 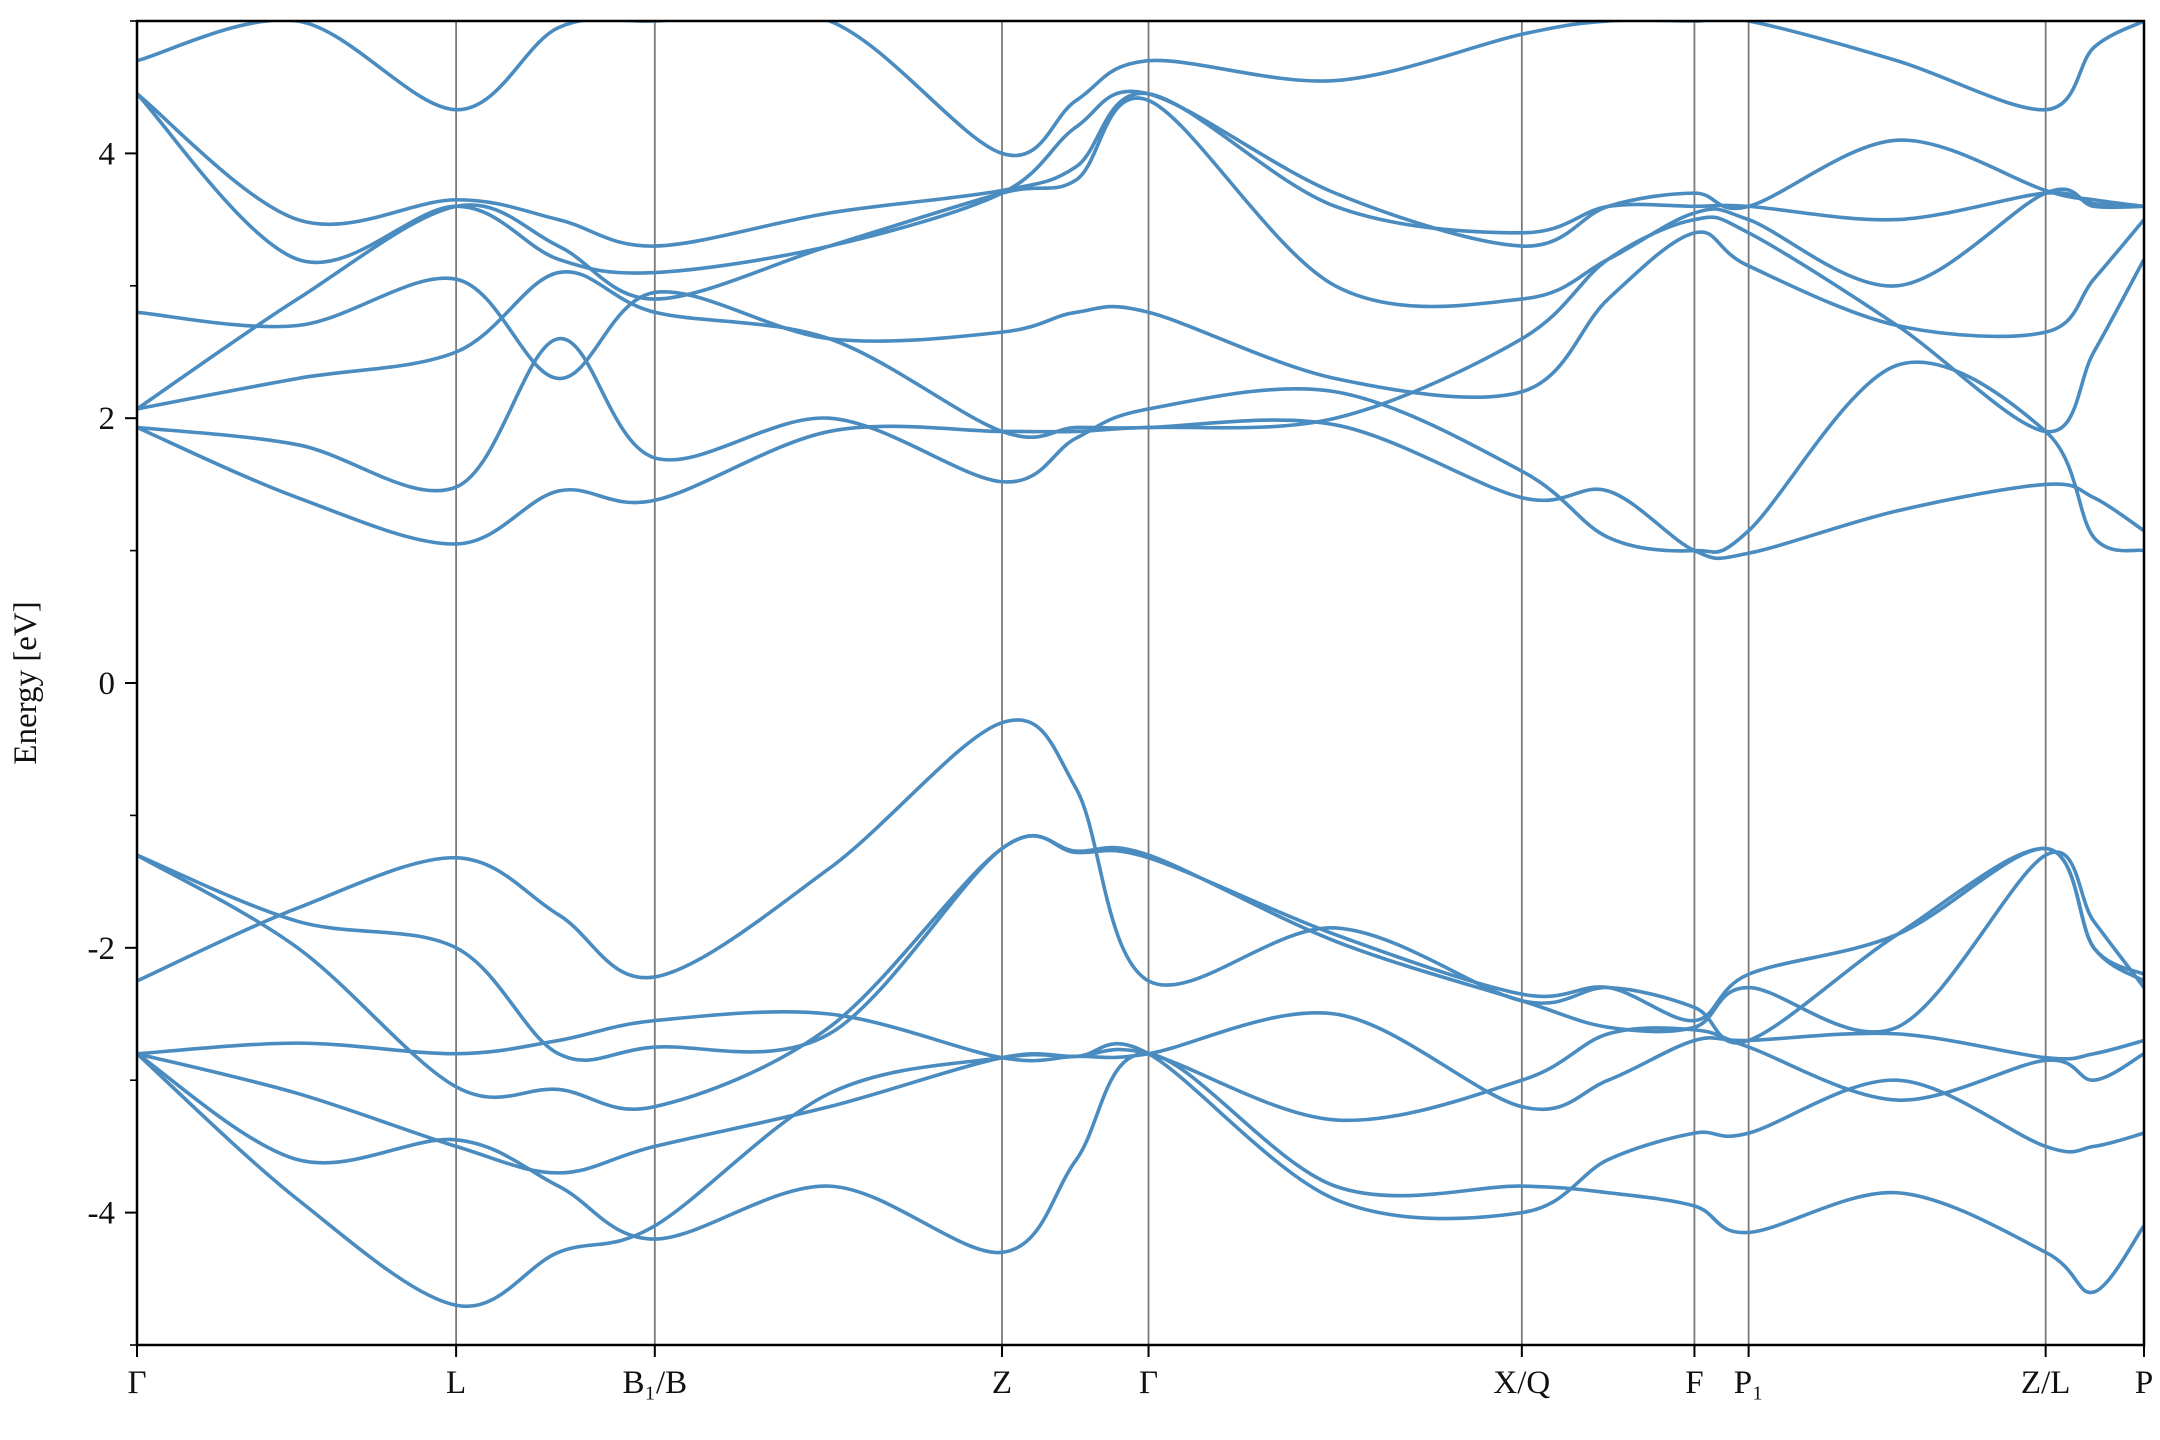 I want to click on y-tick-label: 2, so click(x=107, y=419).